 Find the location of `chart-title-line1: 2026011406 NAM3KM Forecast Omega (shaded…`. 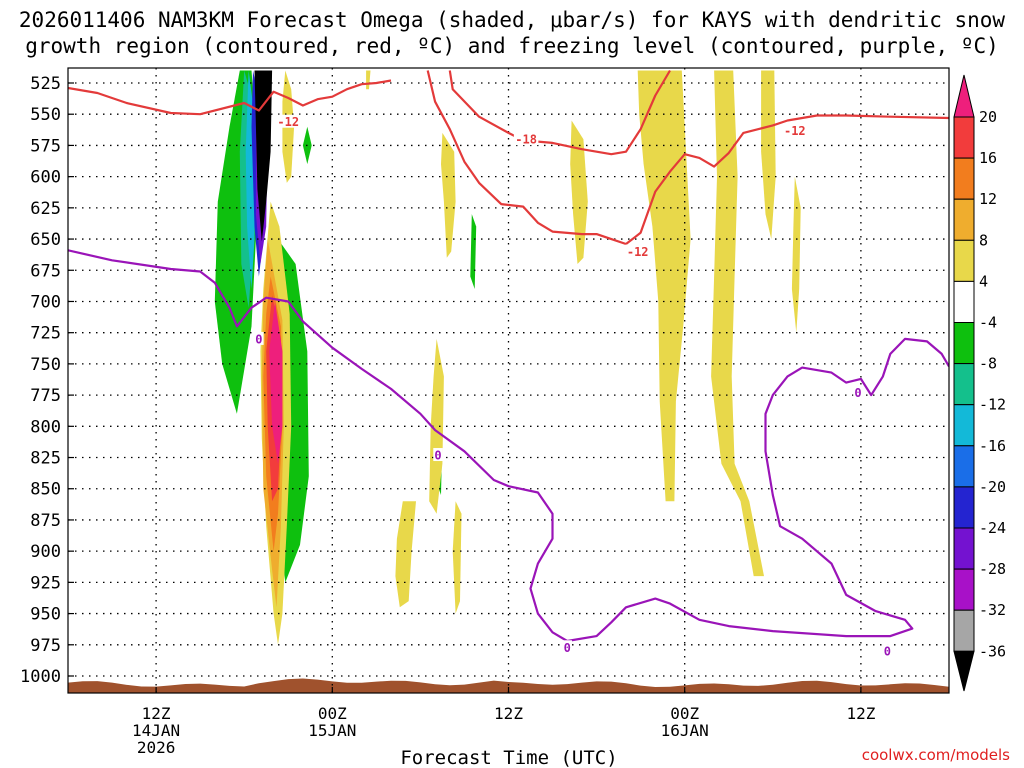

chart-title-line1: 2026011406 NAM3KM Forecast Omega (shaded… is located at coordinates (512, 20).